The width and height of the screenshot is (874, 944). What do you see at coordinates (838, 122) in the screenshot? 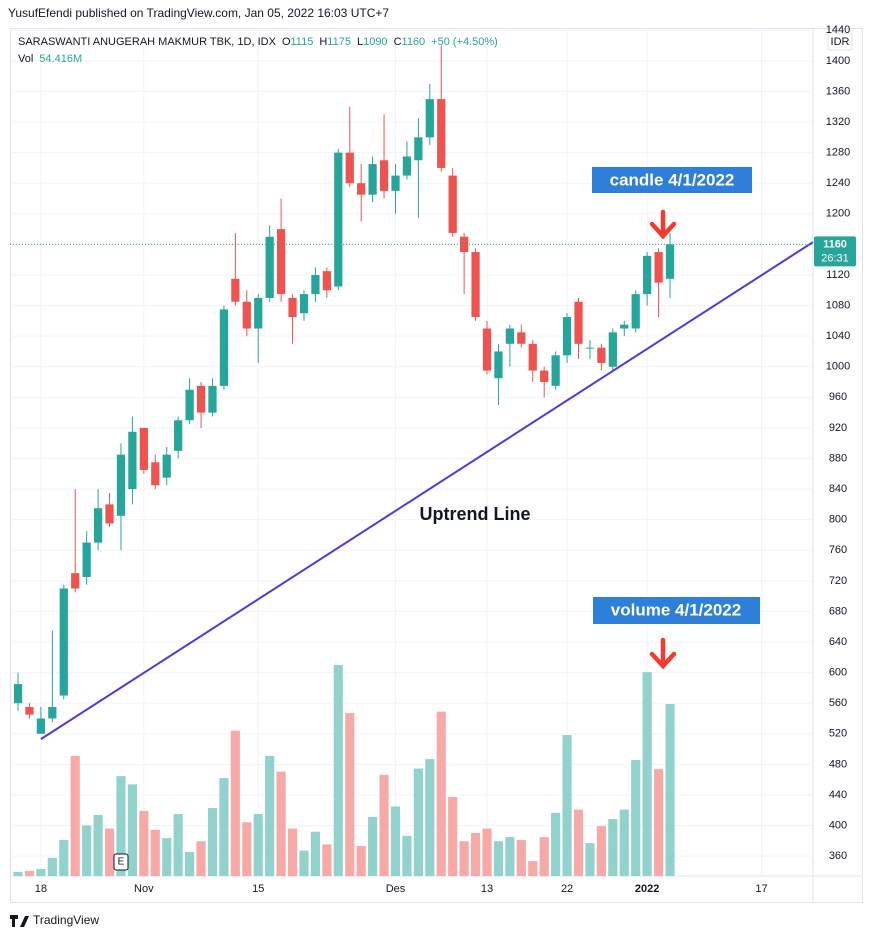
I see `y-tick-label: 1320` at bounding box center [838, 122].